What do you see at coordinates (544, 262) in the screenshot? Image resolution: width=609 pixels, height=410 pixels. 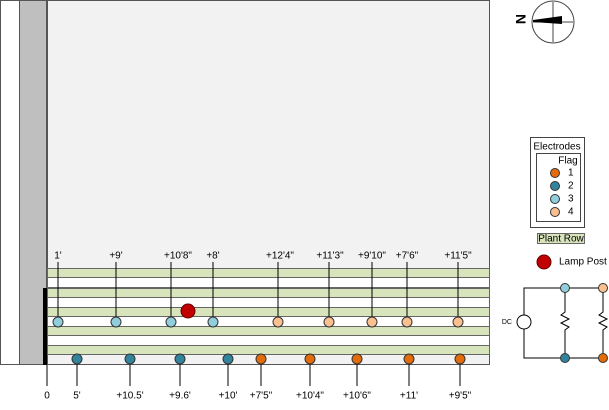 I see `lamp-post-swatch` at bounding box center [544, 262].